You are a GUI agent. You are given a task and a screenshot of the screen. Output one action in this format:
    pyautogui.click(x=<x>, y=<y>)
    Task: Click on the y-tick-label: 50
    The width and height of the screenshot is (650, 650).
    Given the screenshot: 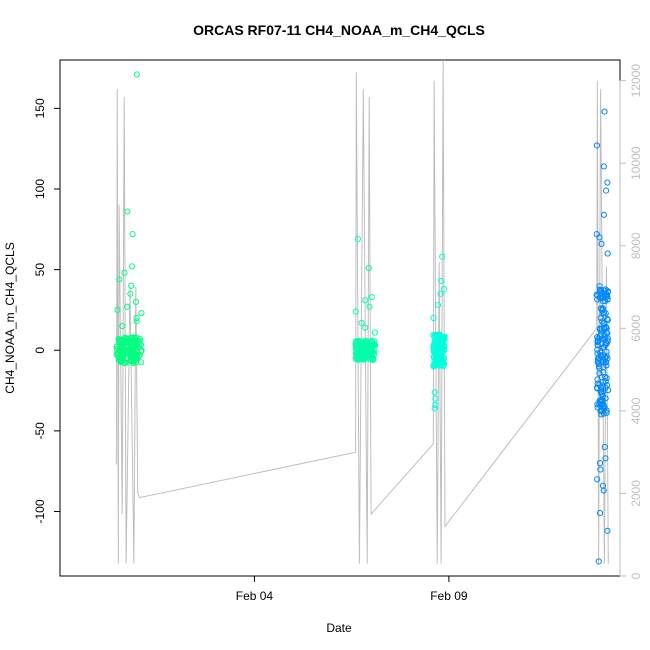 What is the action you would take?
    pyautogui.click(x=40, y=270)
    